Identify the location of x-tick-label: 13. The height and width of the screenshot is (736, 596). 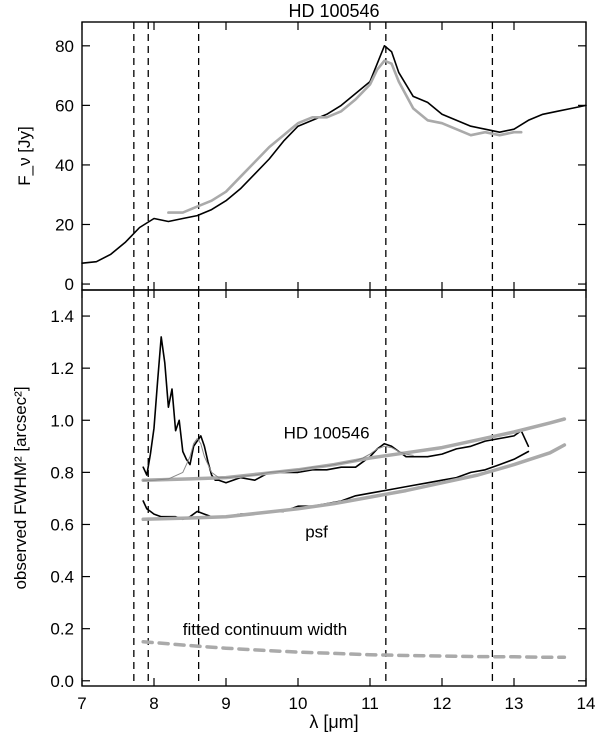
(514, 703).